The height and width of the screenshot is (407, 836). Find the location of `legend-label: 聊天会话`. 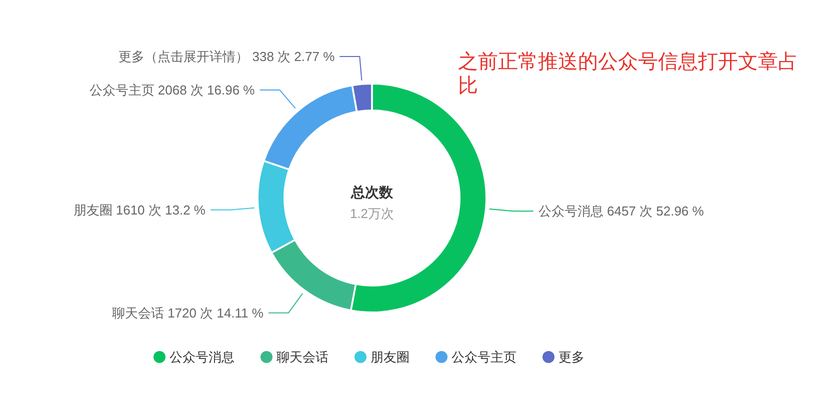

legend-label: 聊天会话 is located at coordinates (302, 357).